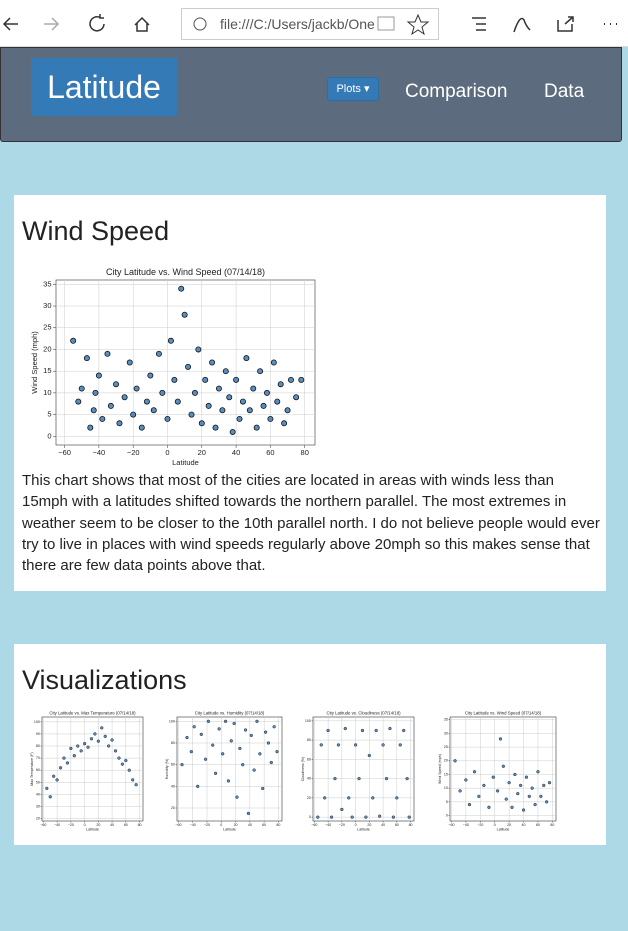 This screenshot has width=628, height=931. What do you see at coordinates (386, 23) in the screenshot?
I see `reading-icon` at bounding box center [386, 23].